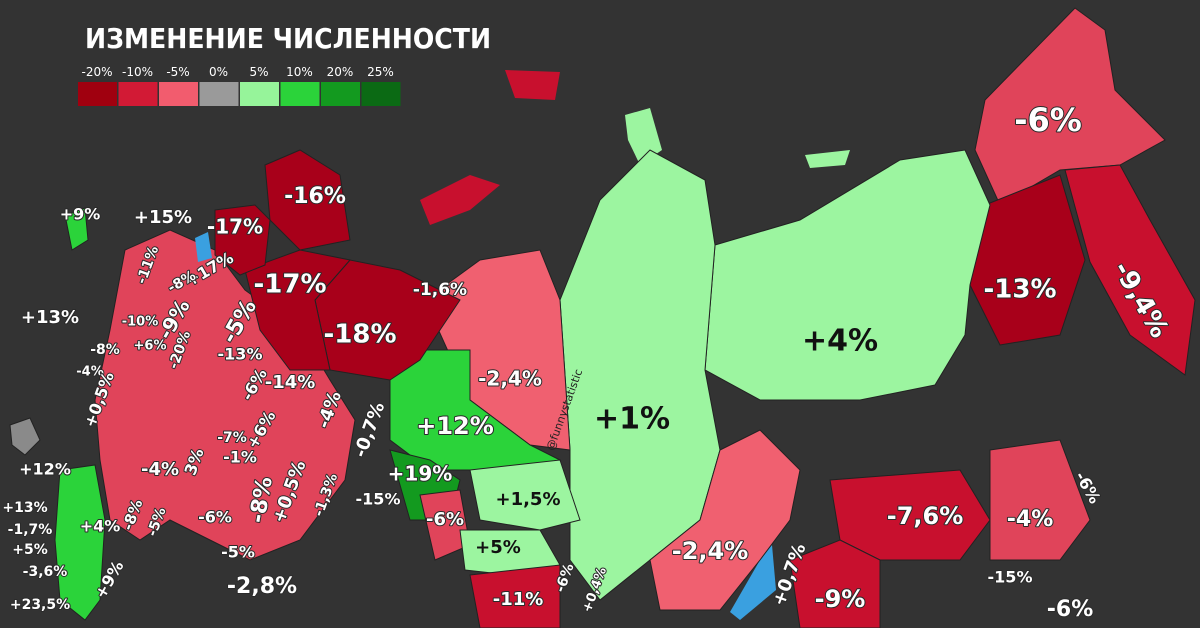 The width and height of the screenshot is (1200, 628). I want to click on title: ИЗМЕНЕНИЕ ЧИСЛЕННОСТИ, so click(288, 39).